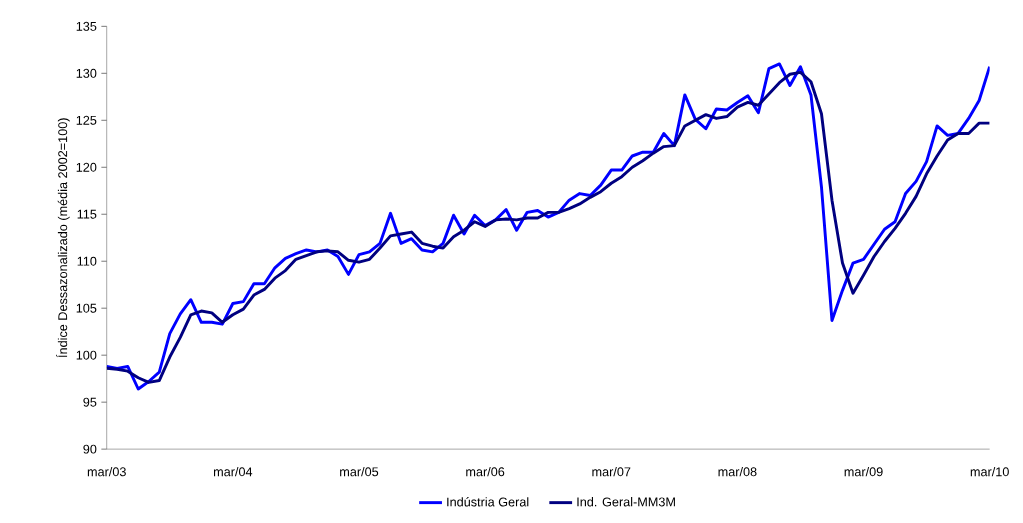 The height and width of the screenshot is (523, 1023). I want to click on x-tick-label: mar/08, so click(737, 471).